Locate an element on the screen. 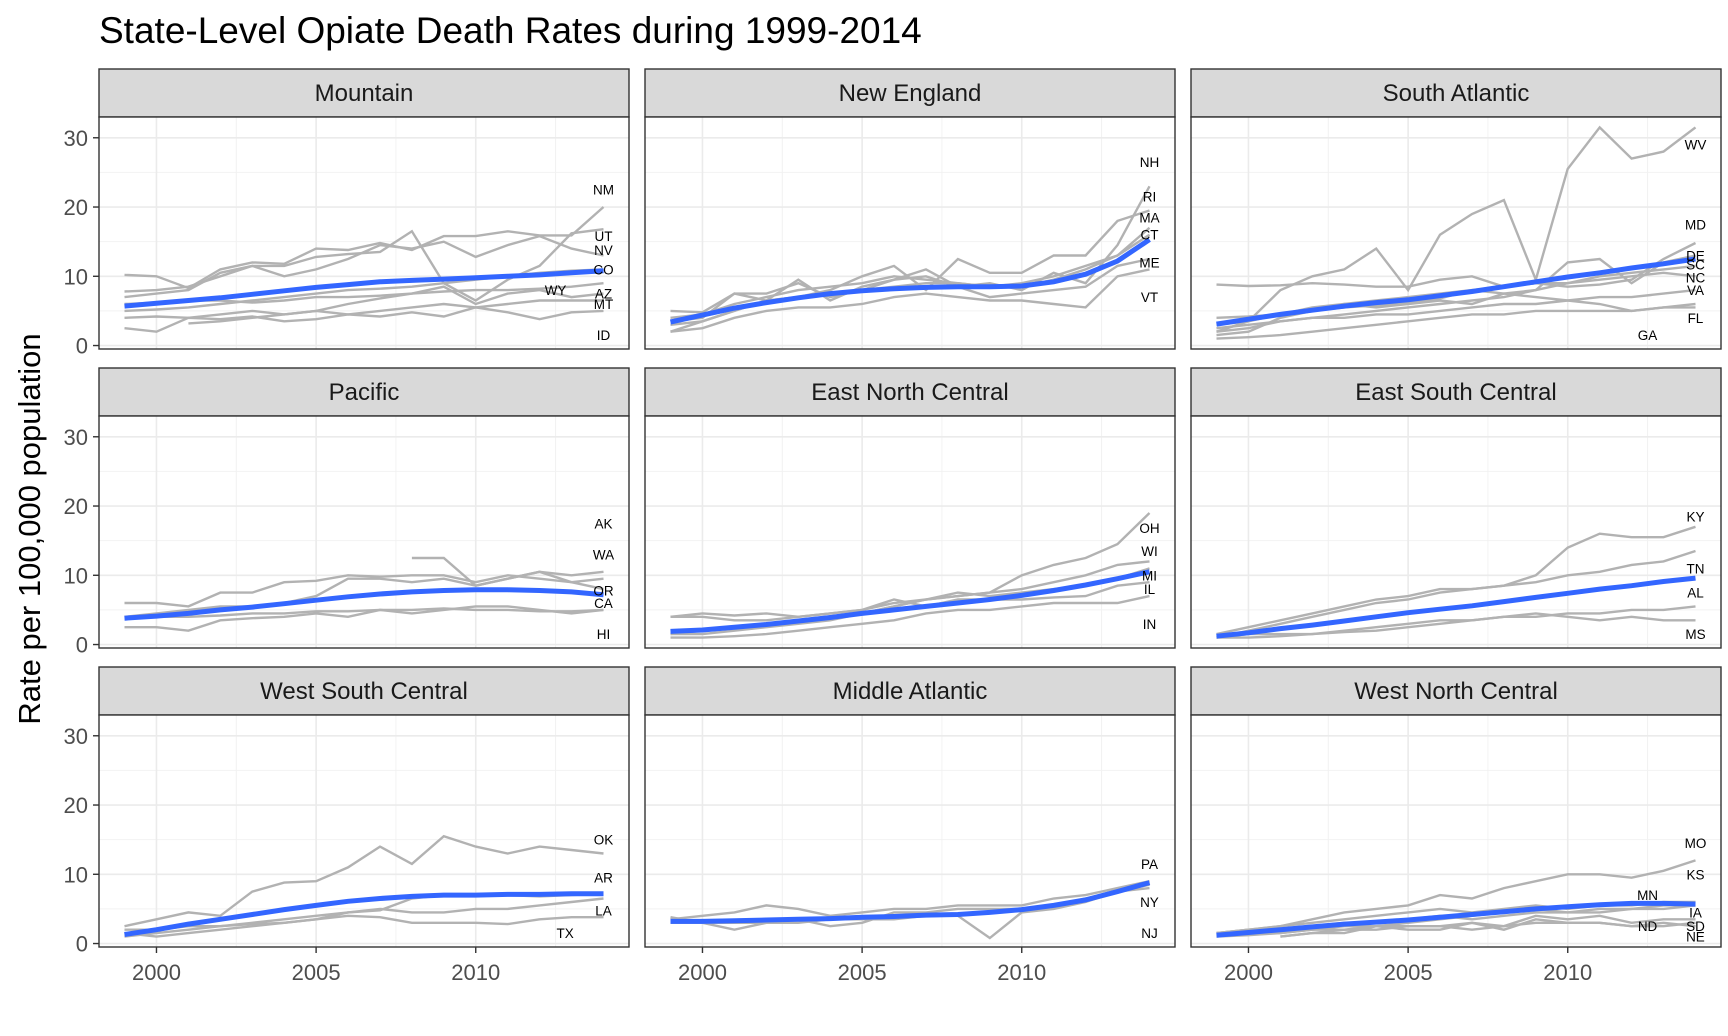  state-label: AZ is located at coordinates (603, 294).